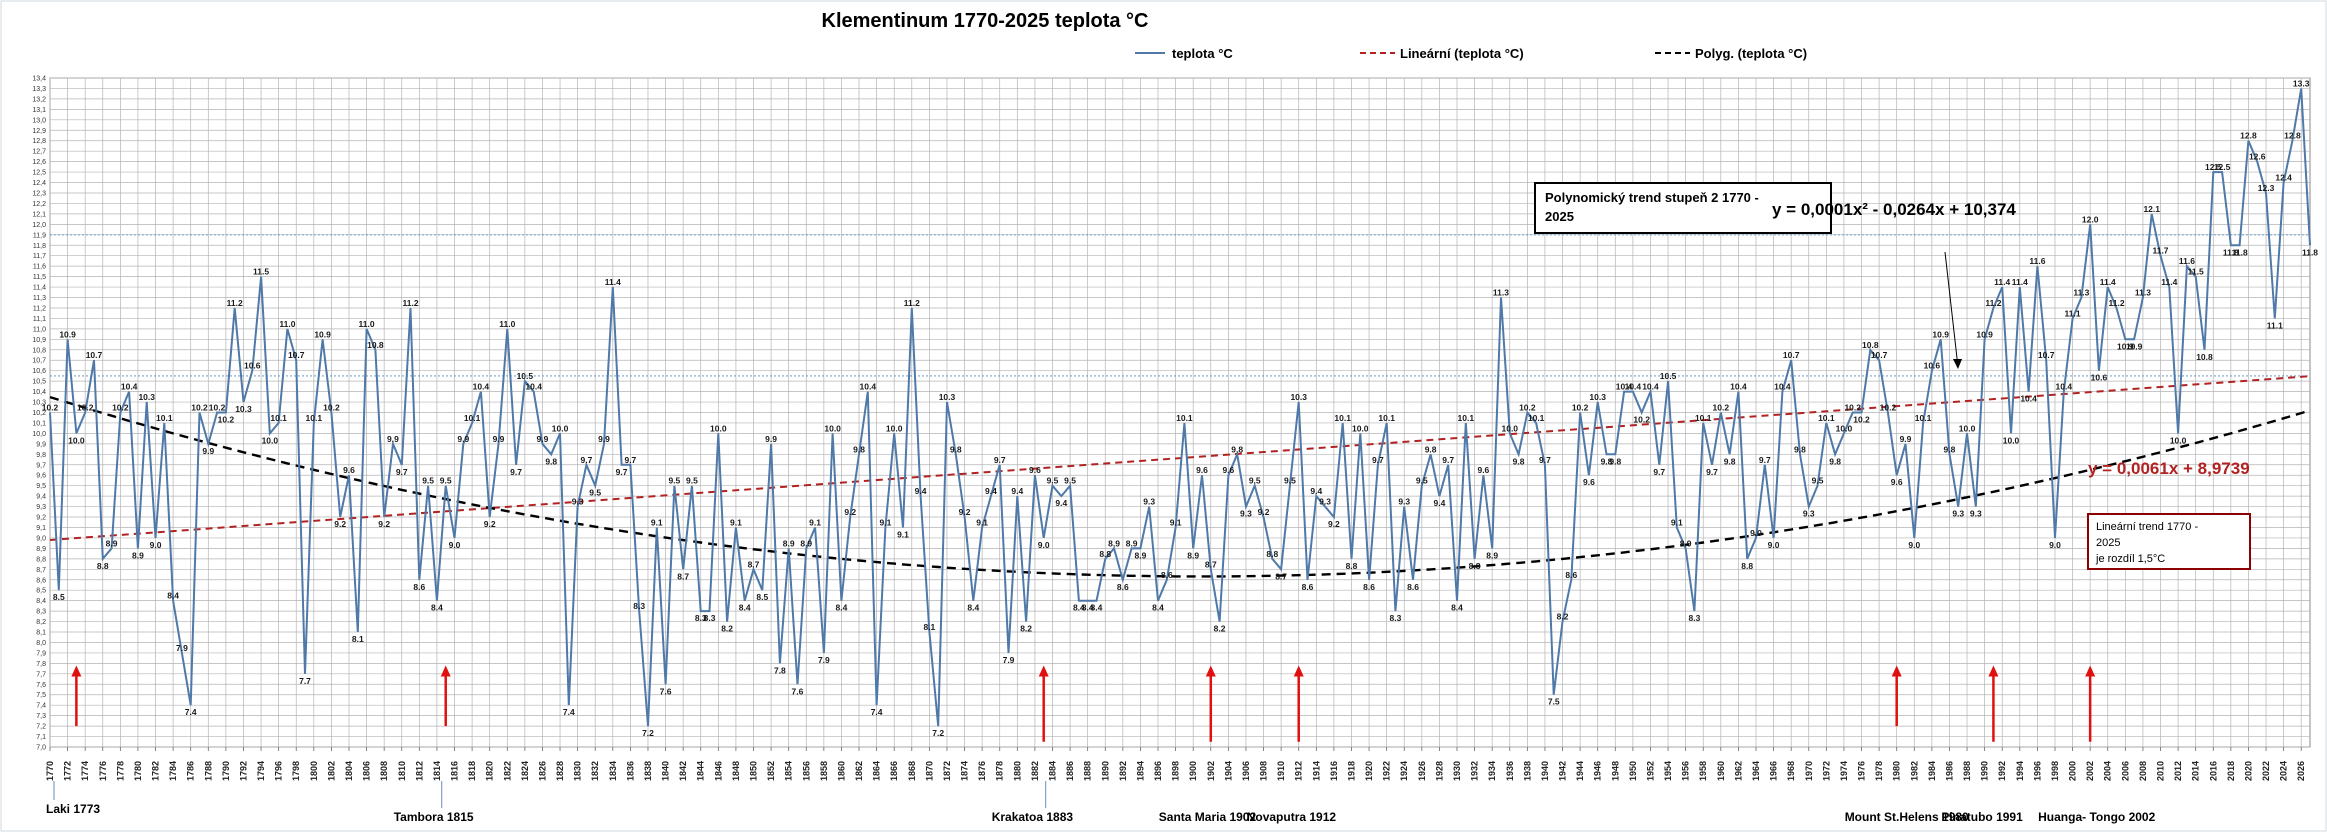 This screenshot has width=2327, height=832. Describe the element at coordinates (2284, 771) in the screenshot. I see `x-tick-label: 2024` at that location.